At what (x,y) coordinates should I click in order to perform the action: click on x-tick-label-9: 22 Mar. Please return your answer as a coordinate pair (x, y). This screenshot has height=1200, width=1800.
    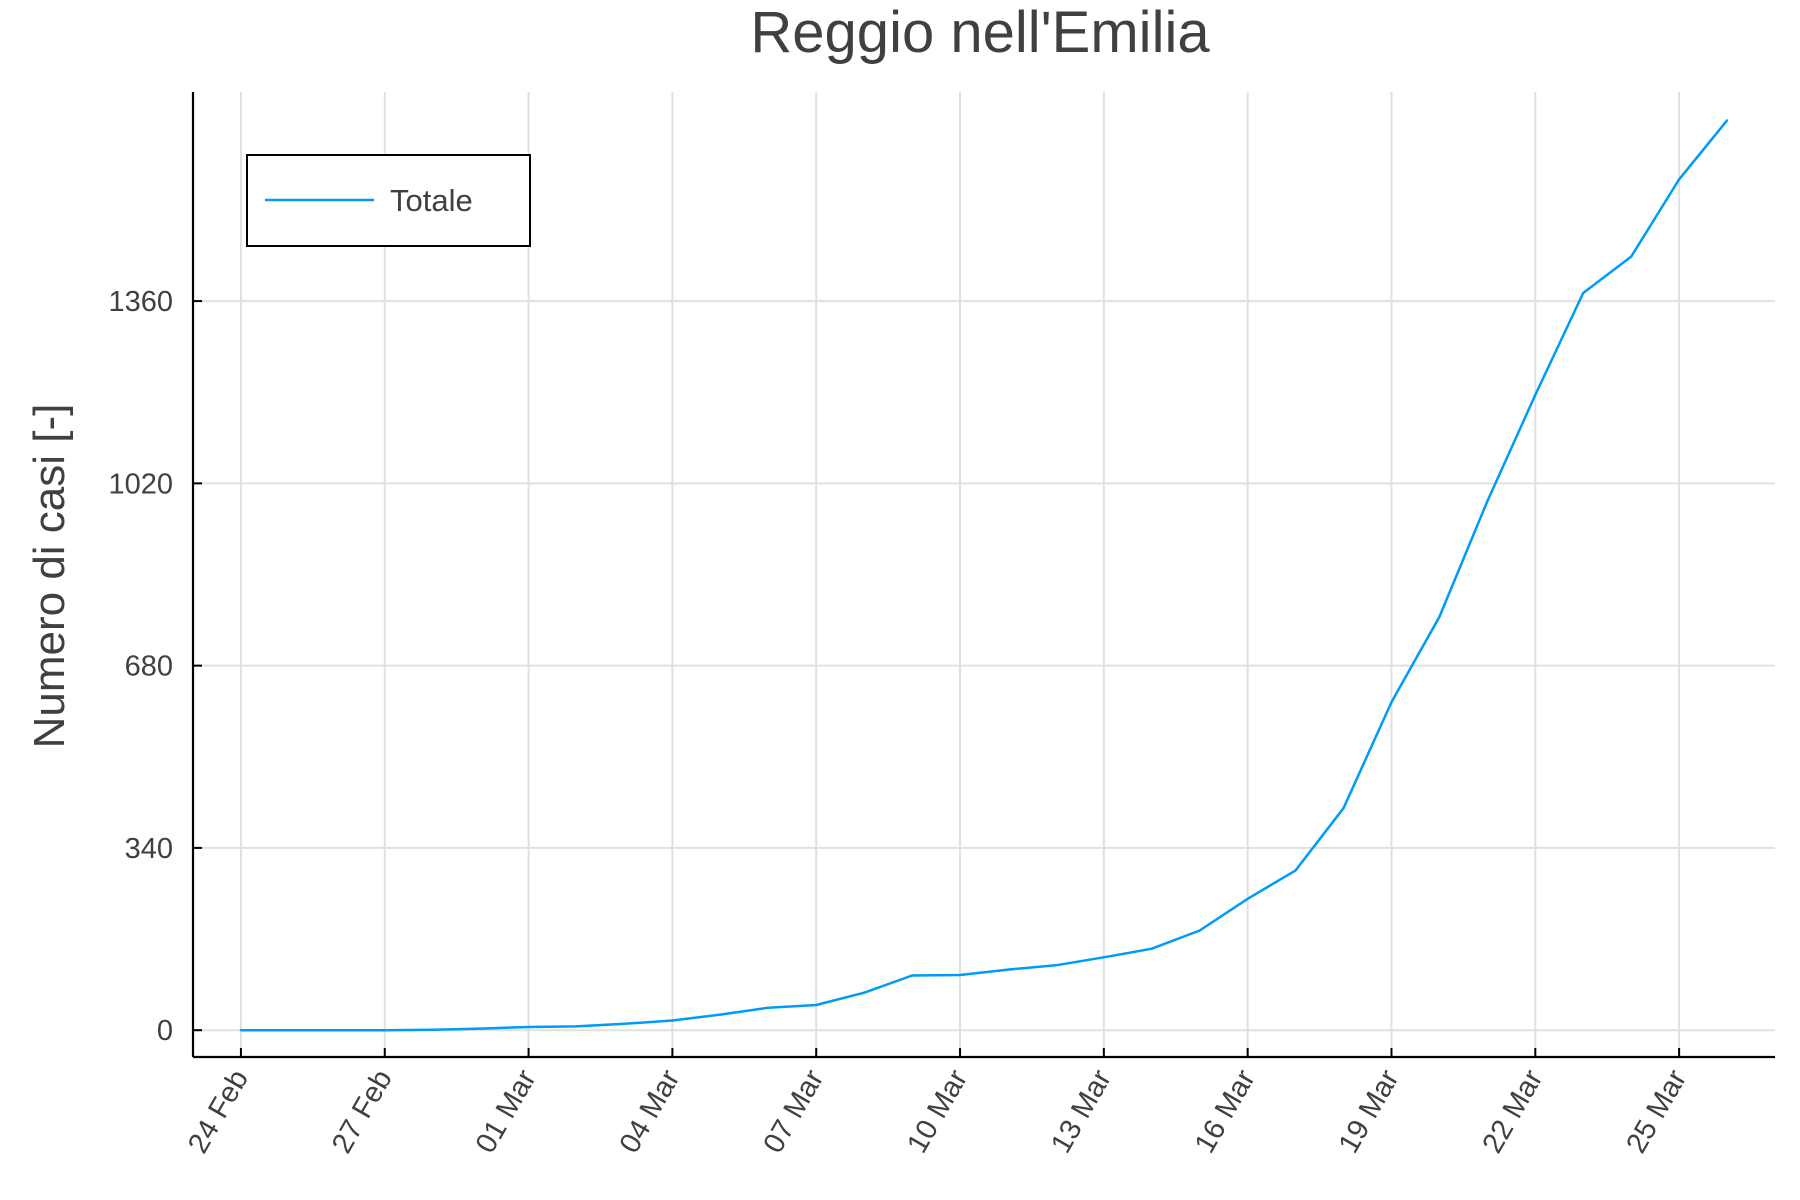
    Looking at the image, I should click on (1513, 1111).